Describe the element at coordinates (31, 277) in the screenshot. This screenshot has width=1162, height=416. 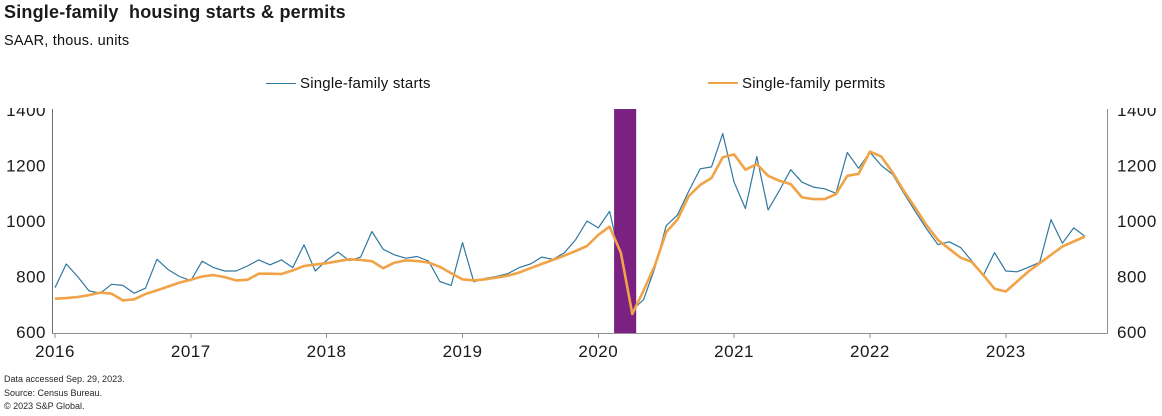
I see `y-axis-label-left-800: 800` at that location.